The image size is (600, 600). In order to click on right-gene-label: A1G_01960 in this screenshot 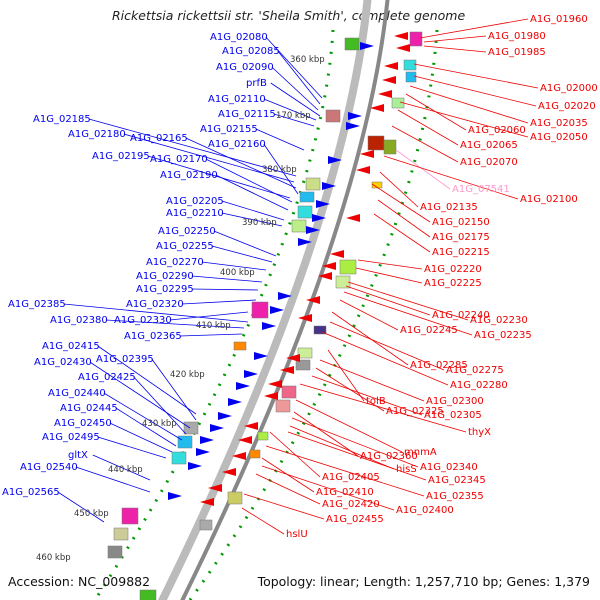, I will do `click(559, 19)`.